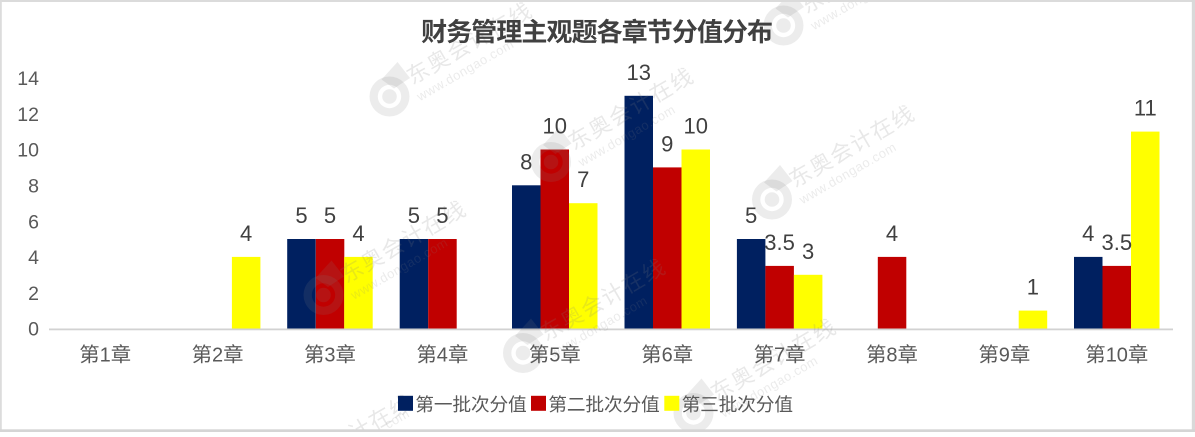 The image size is (1195, 437). What do you see at coordinates (28, 115) in the screenshot?
I see `svg-text: 12` at bounding box center [28, 115].